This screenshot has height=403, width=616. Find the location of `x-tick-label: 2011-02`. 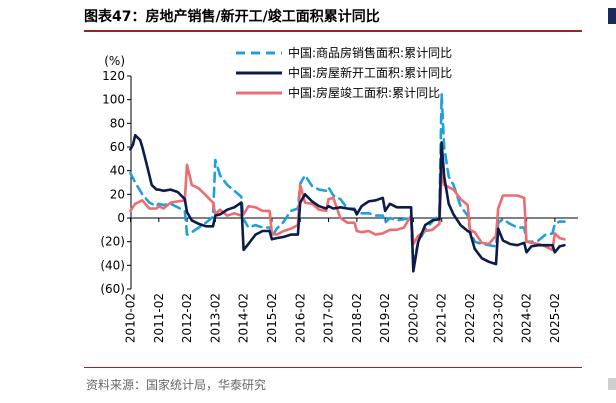

x-tick-label: 2011-02 is located at coordinates (159, 318).